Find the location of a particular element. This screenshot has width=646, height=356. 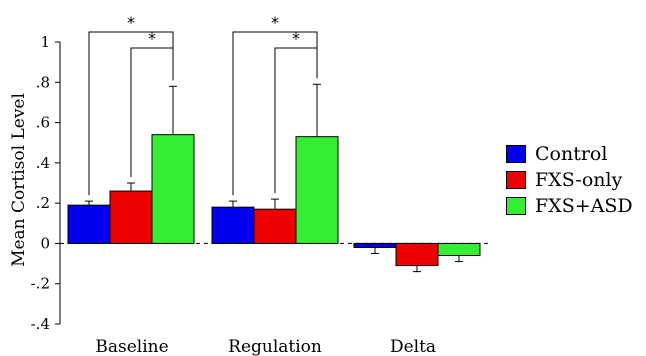

y-tick-label: 0 is located at coordinates (45, 243).